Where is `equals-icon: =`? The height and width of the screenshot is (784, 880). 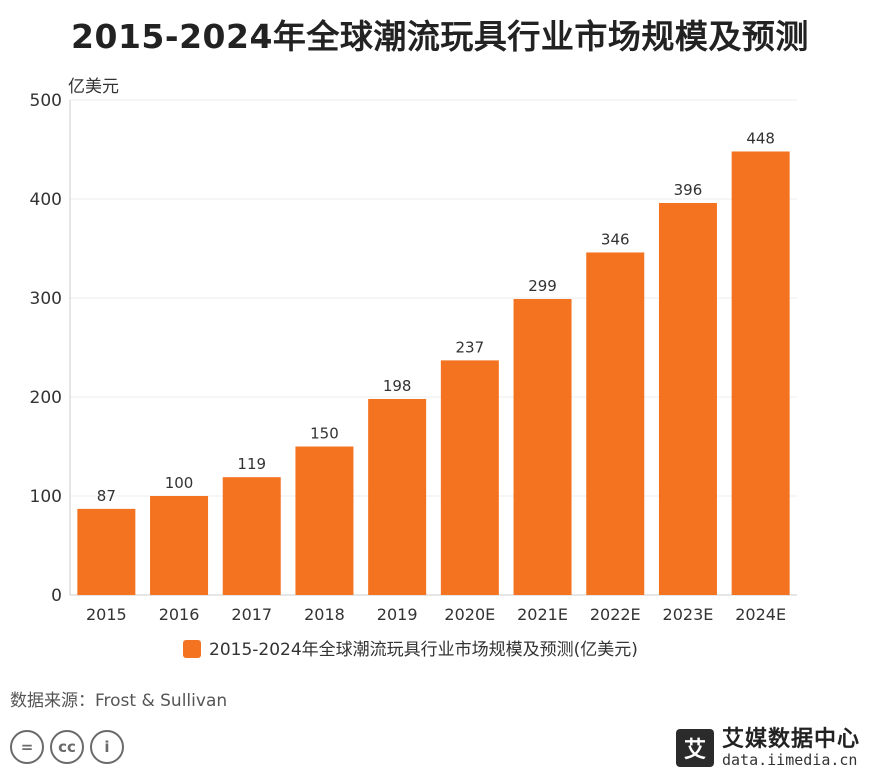 equals-icon: = is located at coordinates (27, 747).